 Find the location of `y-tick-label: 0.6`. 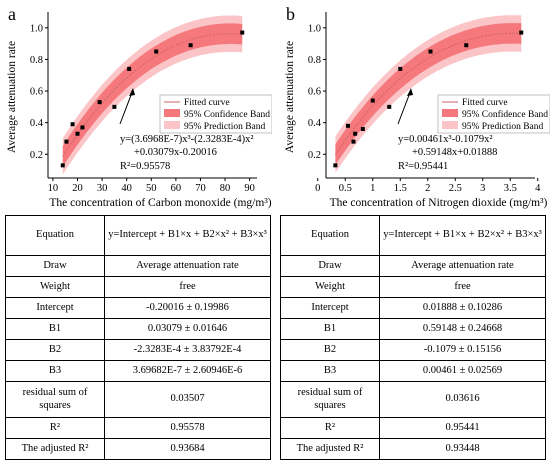

y-tick-label: 0.6 is located at coordinates (314, 92).